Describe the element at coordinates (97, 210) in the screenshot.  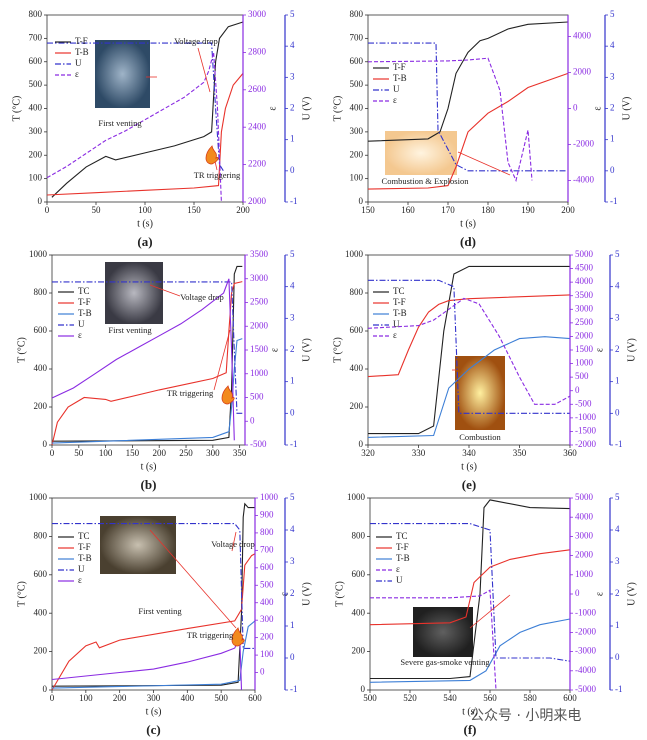
I see `x-tick-label: 50` at that location.